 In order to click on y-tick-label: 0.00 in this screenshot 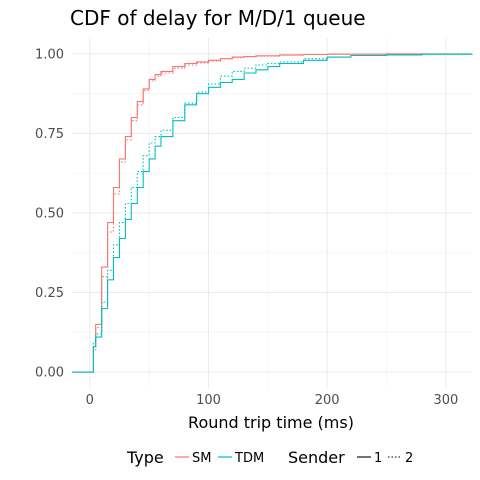, I will do `click(49, 373)`.